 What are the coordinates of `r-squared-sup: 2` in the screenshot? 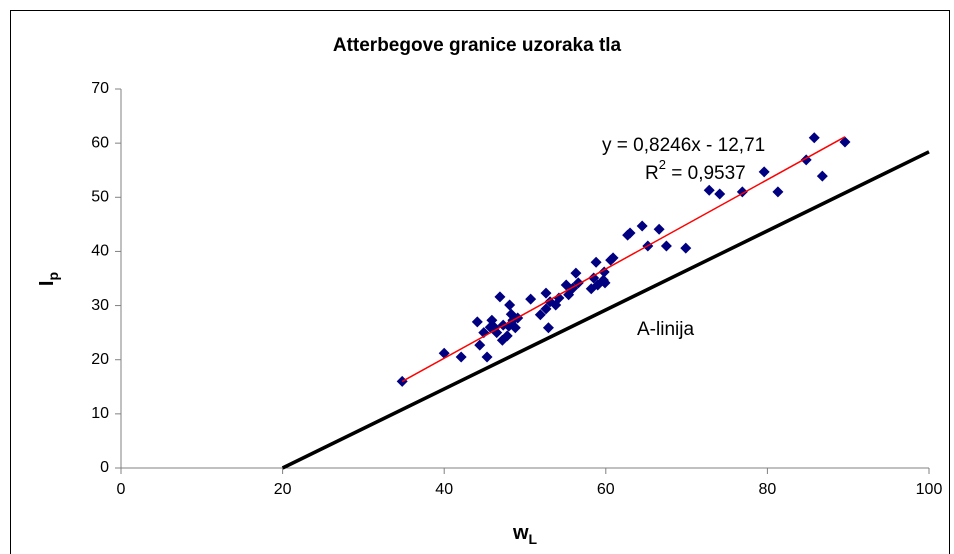 It's located at (662, 164).